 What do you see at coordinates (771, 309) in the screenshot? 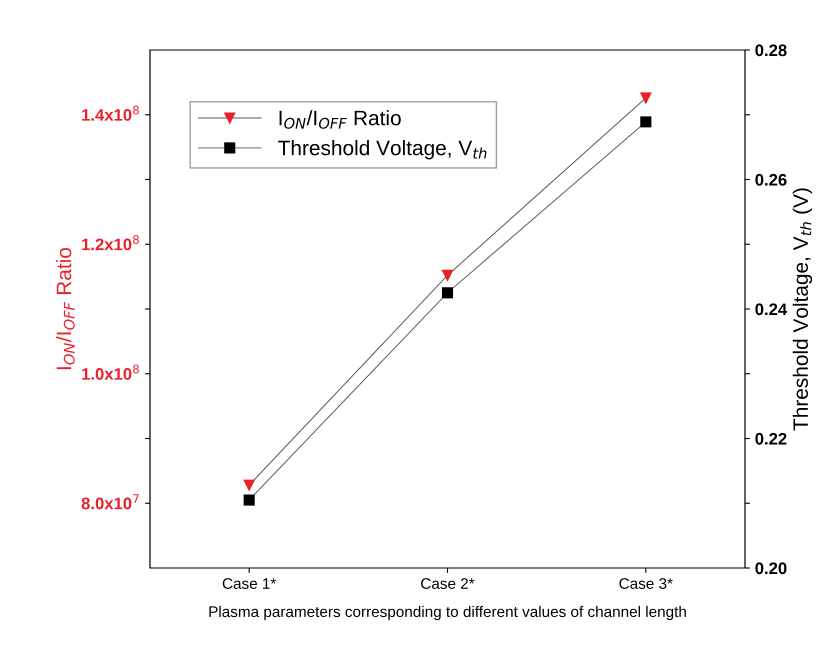
I see `y2-tick-label: 0.24` at bounding box center [771, 309].